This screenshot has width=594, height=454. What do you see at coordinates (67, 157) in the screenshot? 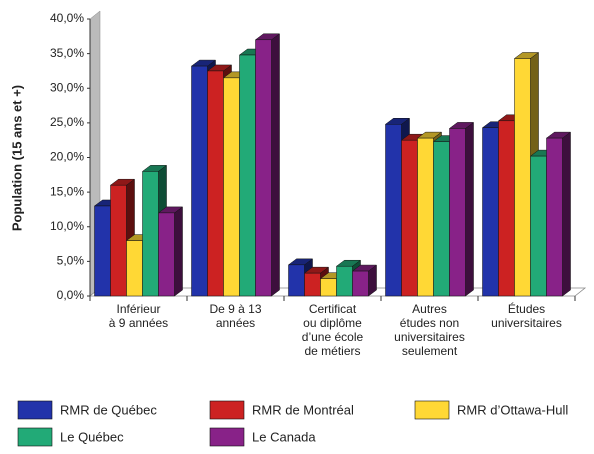
I see `y-tick-label: 20,0%` at bounding box center [67, 157].